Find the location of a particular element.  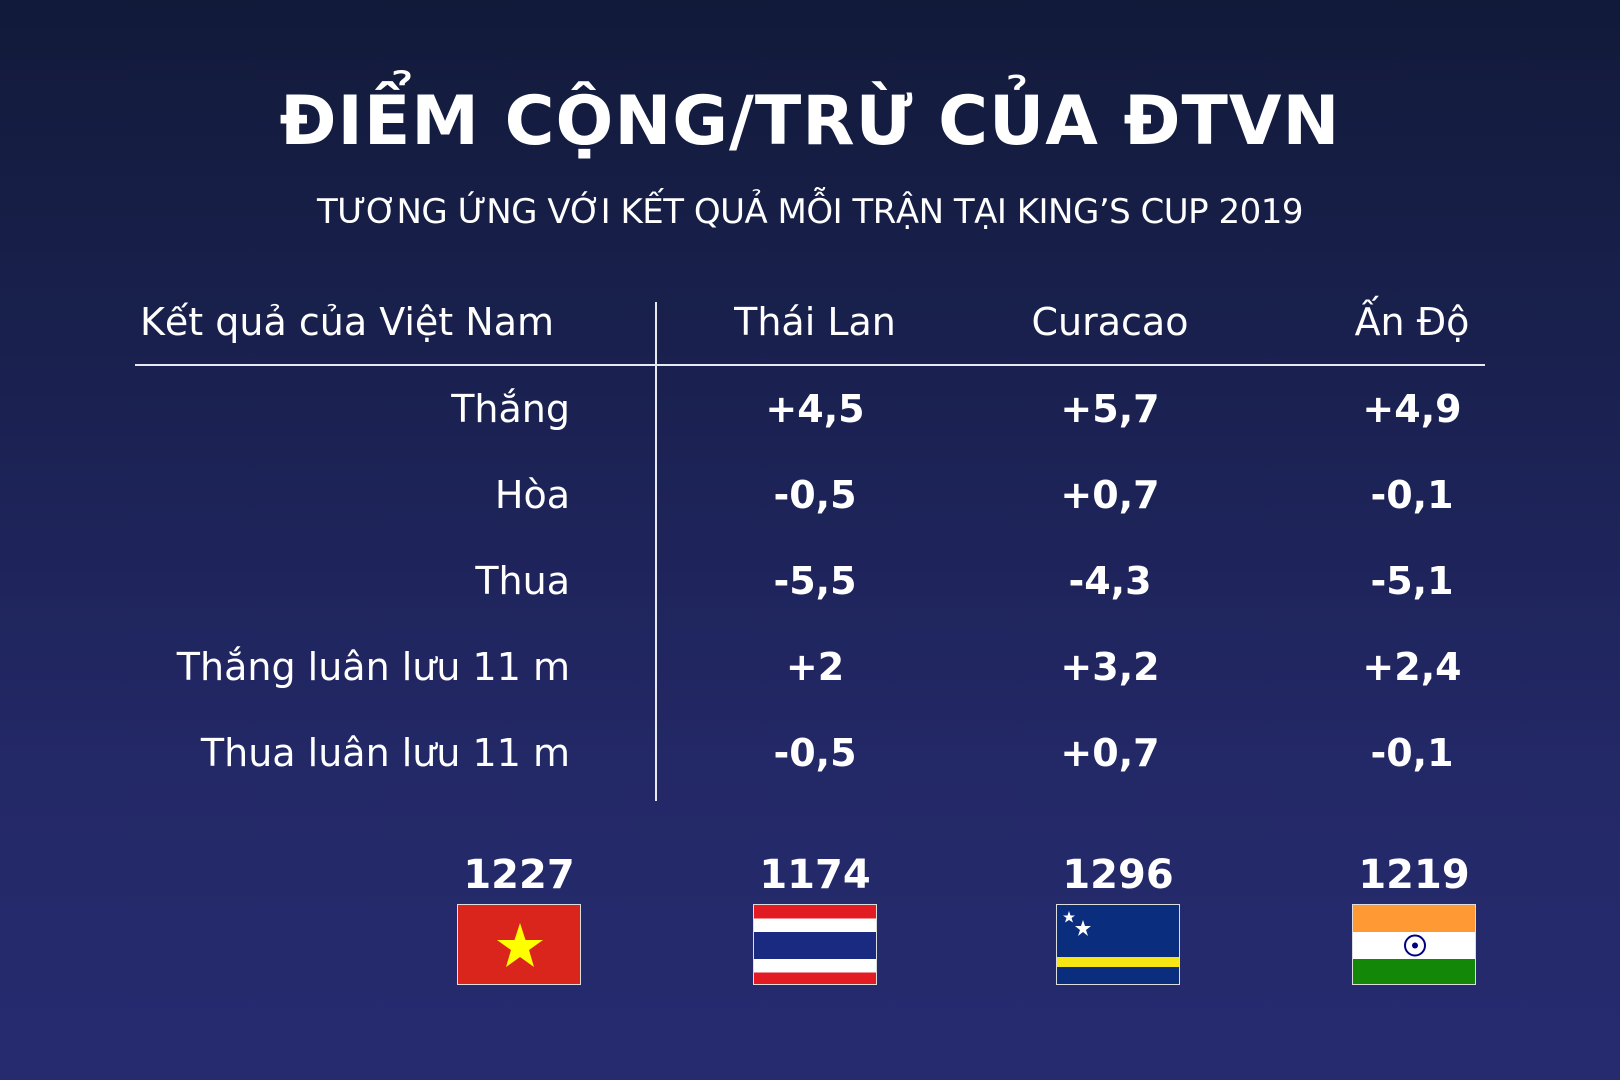

india-points: 1219 is located at coordinates (1414, 875).